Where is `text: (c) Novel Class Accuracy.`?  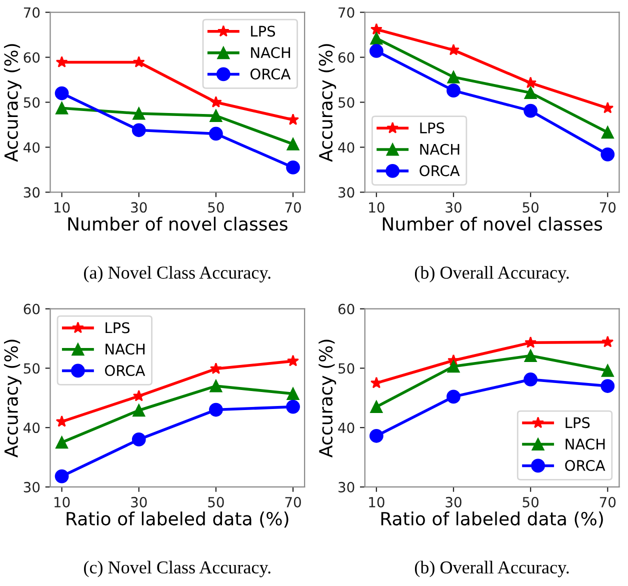 text: (c) Novel Class Accuracy. is located at coordinates (177, 569).